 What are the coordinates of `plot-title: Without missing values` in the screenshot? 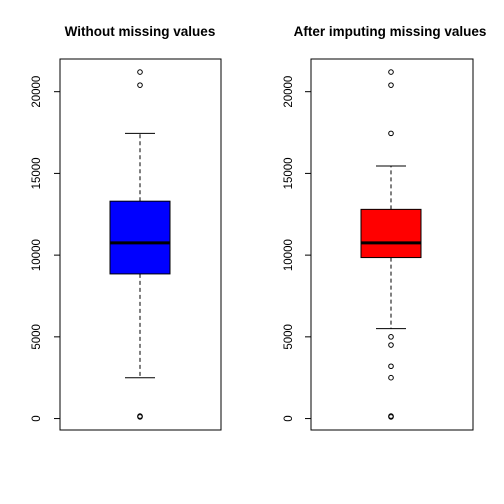 It's located at (140, 31).